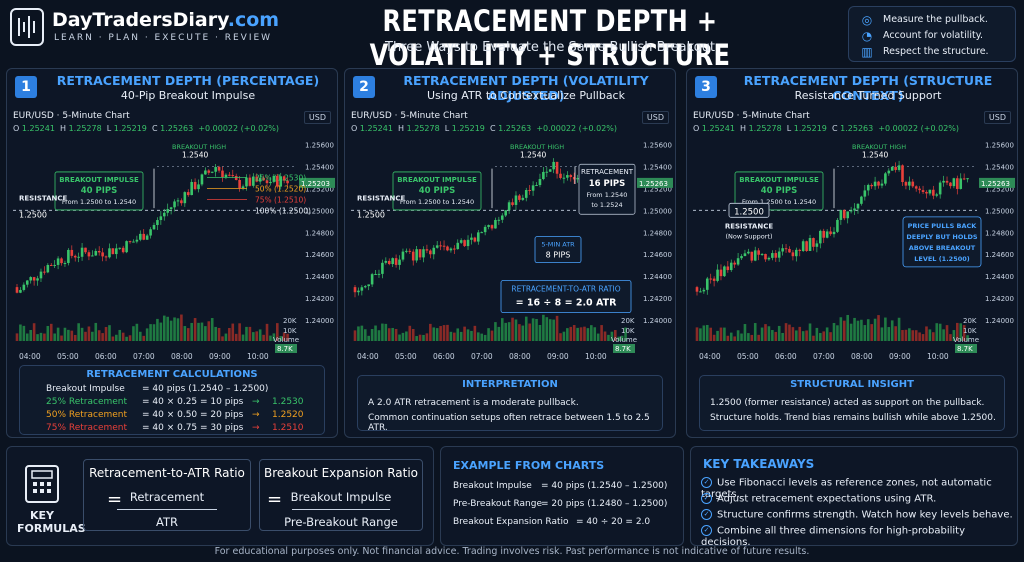 This screenshot has width=1024, height=562. Describe the element at coordinates (99, 180) in the screenshot. I see `impulse-title: BREAKOUT IMPULSE` at that location.